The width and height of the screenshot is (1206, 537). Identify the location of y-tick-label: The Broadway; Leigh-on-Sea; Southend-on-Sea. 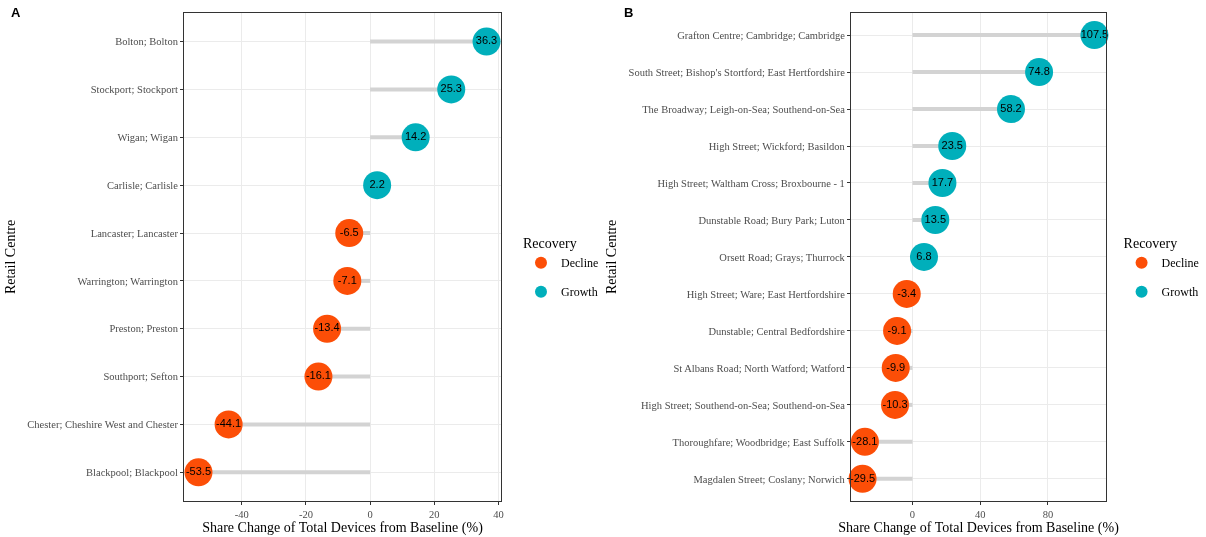
(744, 109).